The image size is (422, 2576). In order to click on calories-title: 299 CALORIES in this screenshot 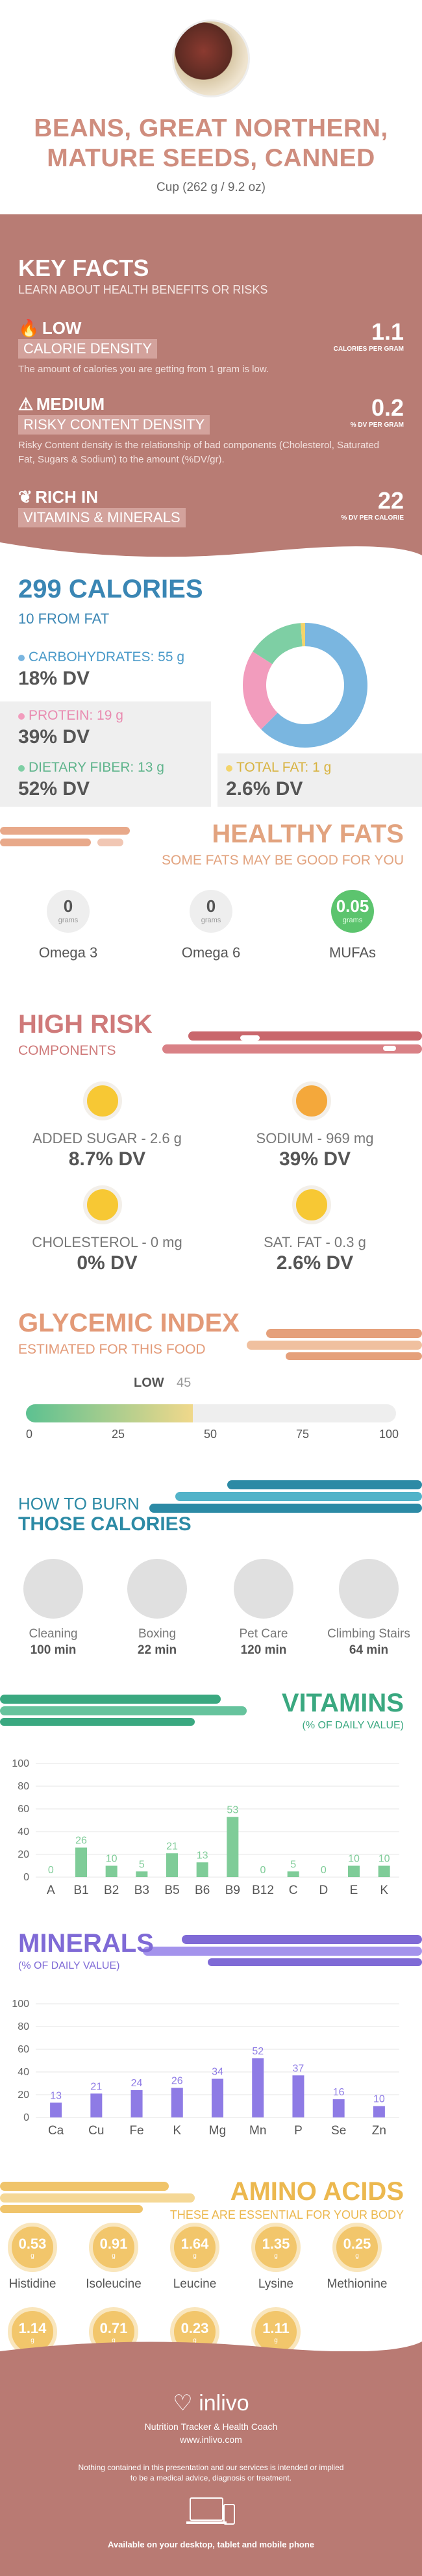, I will do `click(111, 589)`.